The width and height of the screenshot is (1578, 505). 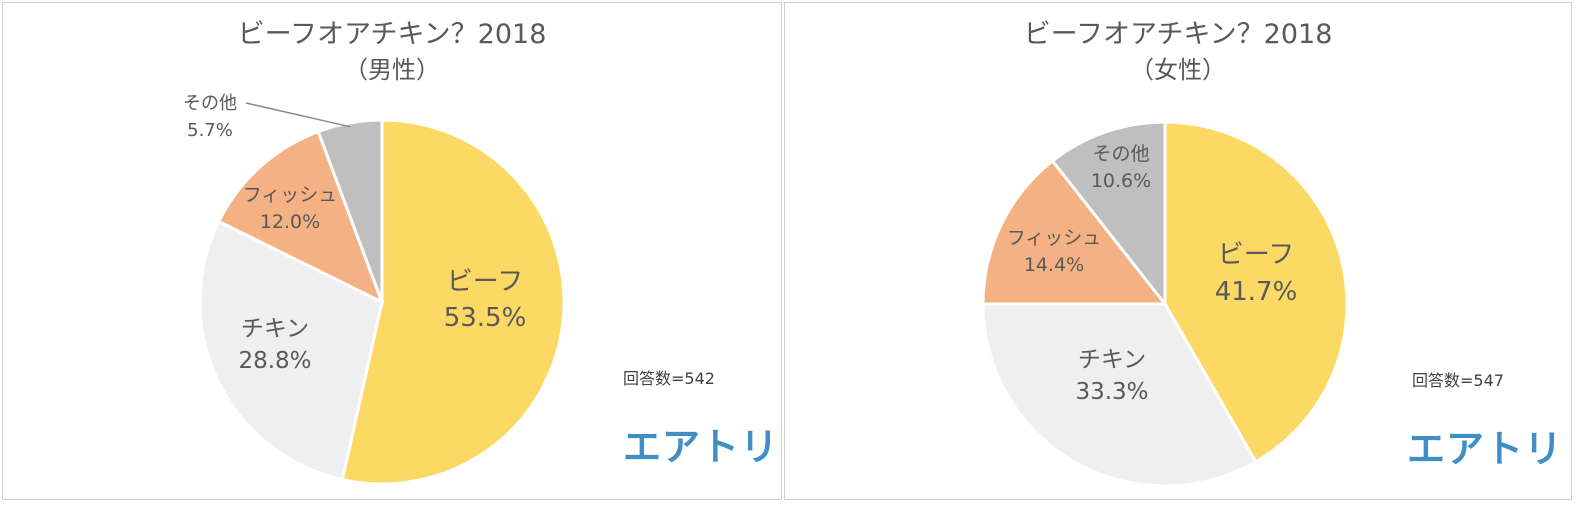 What do you see at coordinates (290, 222) in the screenshot?
I see `slice-value-label: 12.0%` at bounding box center [290, 222].